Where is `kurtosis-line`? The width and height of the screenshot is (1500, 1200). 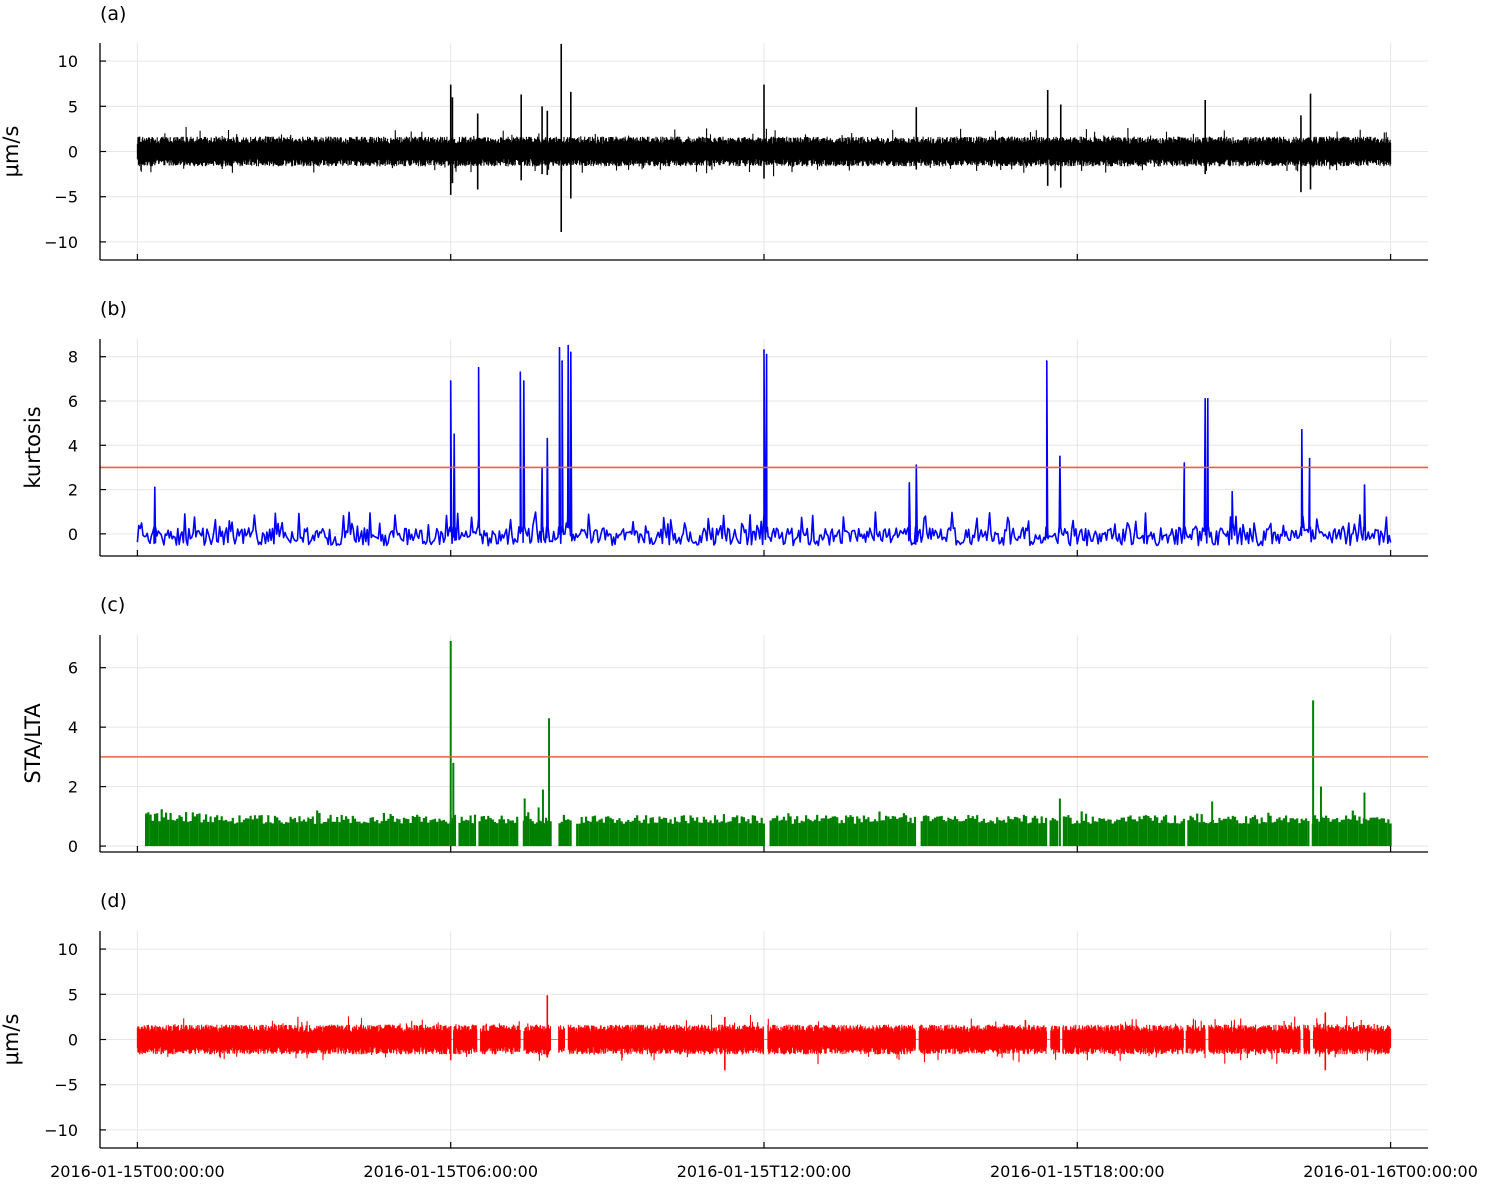 kurtosis-line is located at coordinates (764, 445).